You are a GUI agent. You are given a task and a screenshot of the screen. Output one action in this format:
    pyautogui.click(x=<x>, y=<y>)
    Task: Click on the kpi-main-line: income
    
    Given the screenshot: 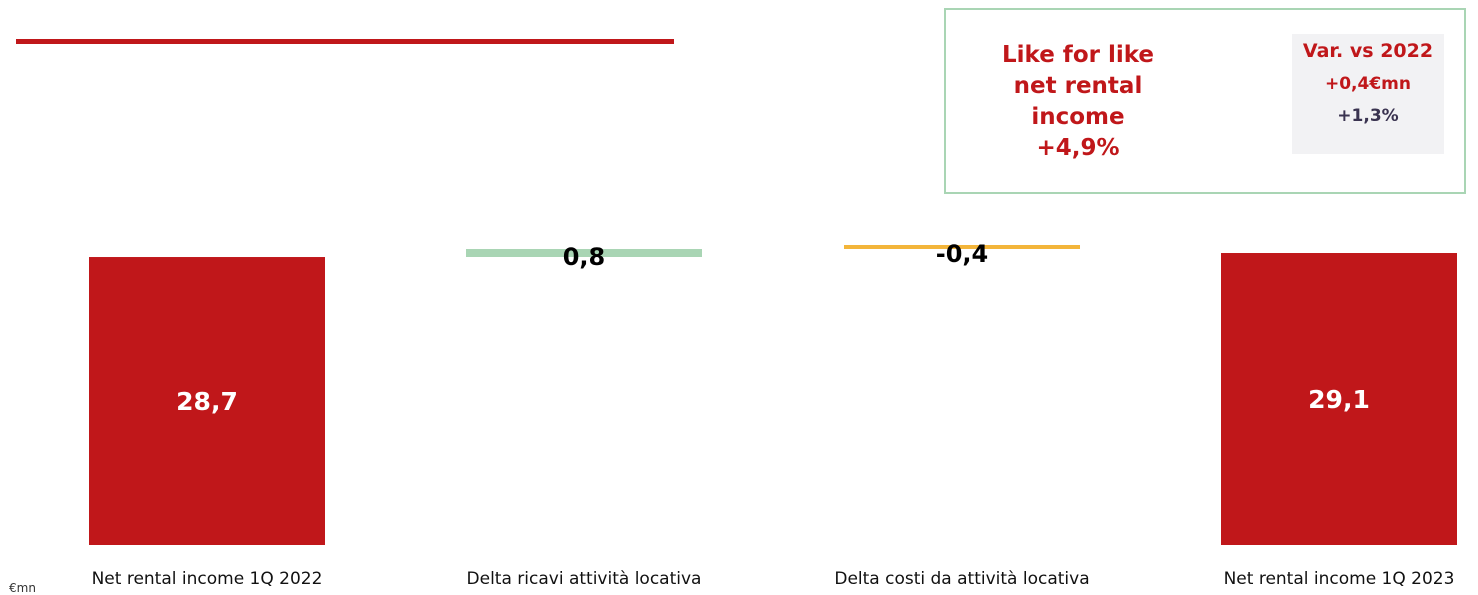 What is the action you would take?
    pyautogui.click(x=1078, y=117)
    